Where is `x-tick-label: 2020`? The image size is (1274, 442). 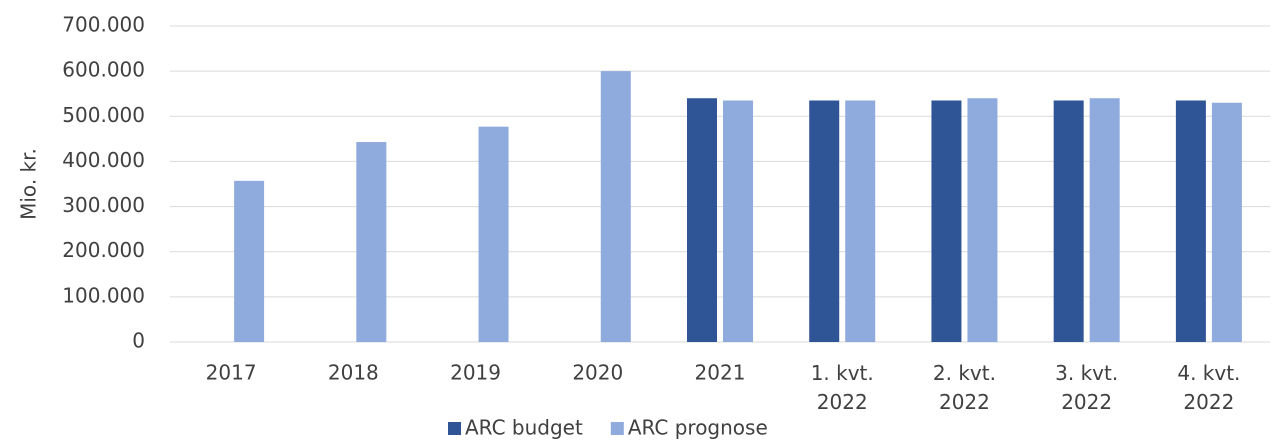 x-tick-label: 2020 is located at coordinates (597, 373).